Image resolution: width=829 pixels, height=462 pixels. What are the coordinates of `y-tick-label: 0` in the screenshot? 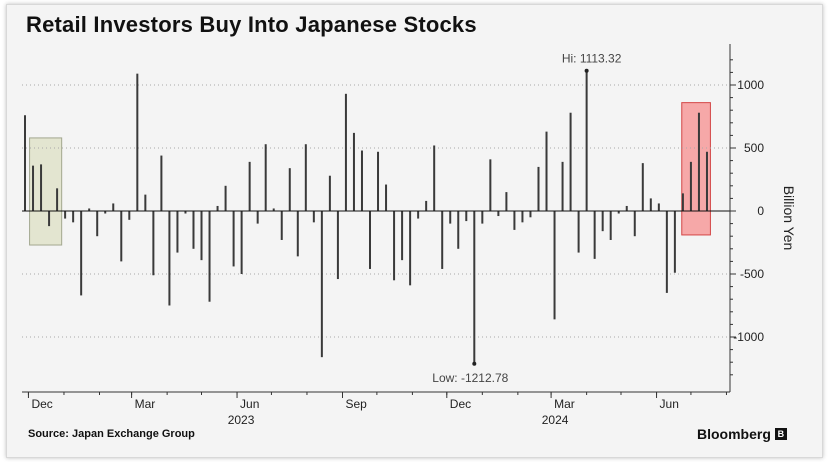 It's located at (760, 211).